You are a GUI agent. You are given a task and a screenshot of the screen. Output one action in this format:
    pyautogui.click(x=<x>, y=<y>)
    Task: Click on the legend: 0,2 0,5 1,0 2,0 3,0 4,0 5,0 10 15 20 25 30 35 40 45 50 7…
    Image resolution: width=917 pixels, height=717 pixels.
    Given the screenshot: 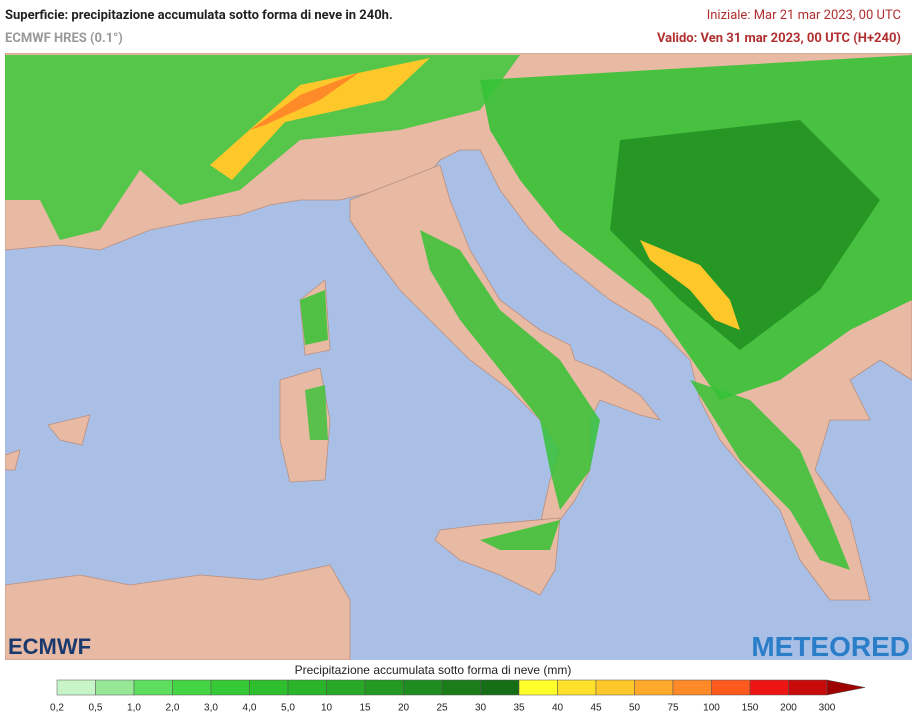 What is the action you would take?
    pyautogui.click(x=458, y=696)
    